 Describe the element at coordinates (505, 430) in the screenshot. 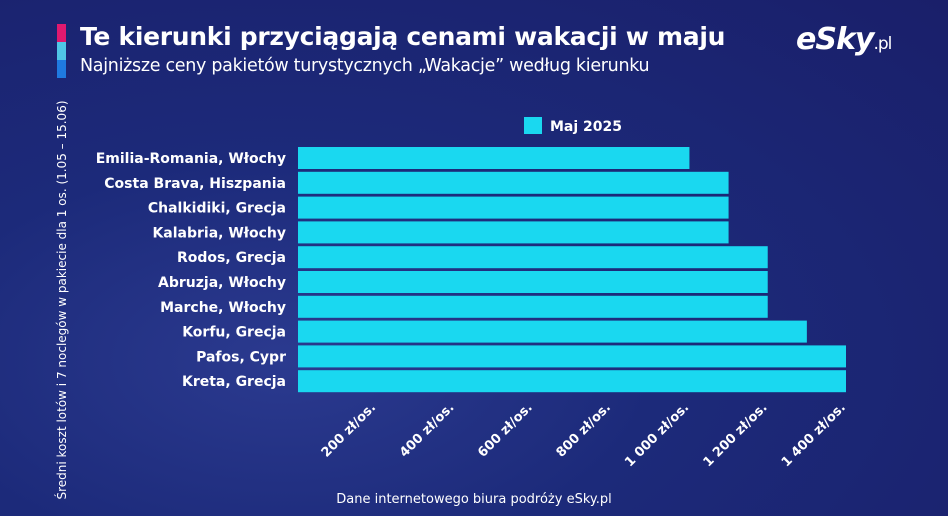

I see `x-tick-label: 600 zł/os.` at that location.